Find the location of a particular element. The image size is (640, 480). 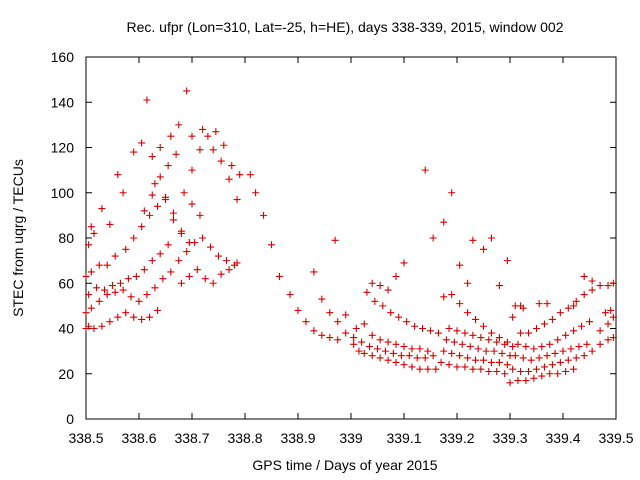

y-tick-labels: 0 20 40 60 80 100 120 140 160 is located at coordinates (63, 238).